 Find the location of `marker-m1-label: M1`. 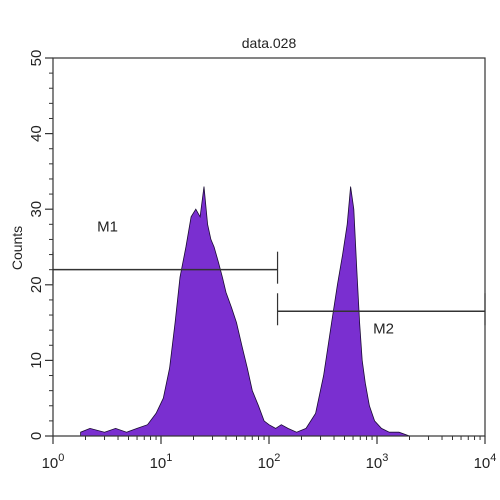

marker-m1-label: M1 is located at coordinates (107, 227).